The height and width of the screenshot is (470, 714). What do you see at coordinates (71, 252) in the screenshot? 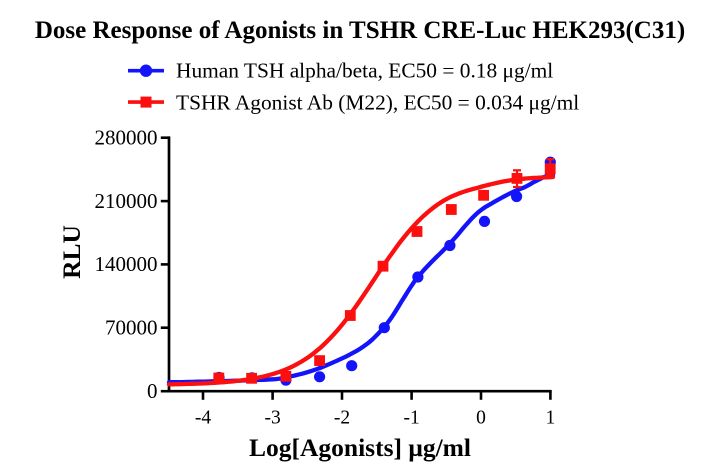
I see `svg-text: RLU` at bounding box center [71, 252].